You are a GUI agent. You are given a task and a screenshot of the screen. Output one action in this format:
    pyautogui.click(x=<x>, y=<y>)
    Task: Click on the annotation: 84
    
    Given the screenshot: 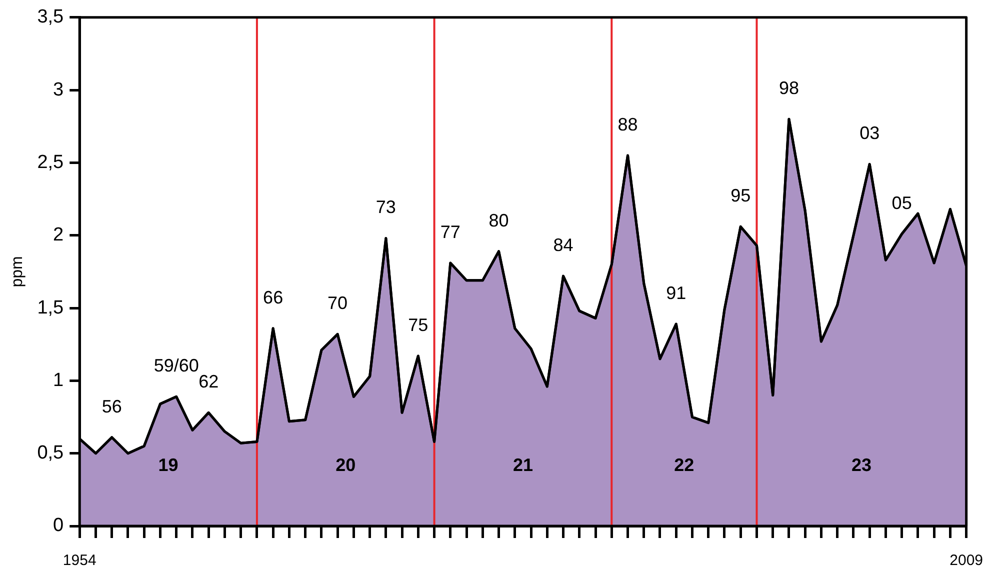 What is the action you would take?
    pyautogui.click(x=563, y=245)
    